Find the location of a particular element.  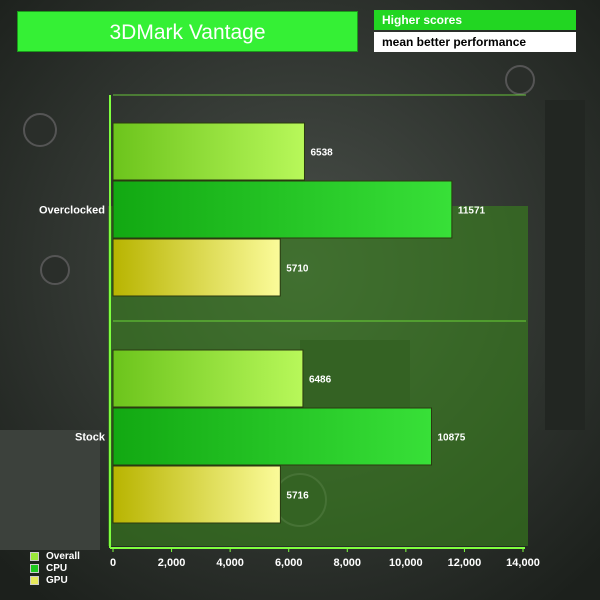

data-label-overclocked-overall: 6538 is located at coordinates (321, 153).